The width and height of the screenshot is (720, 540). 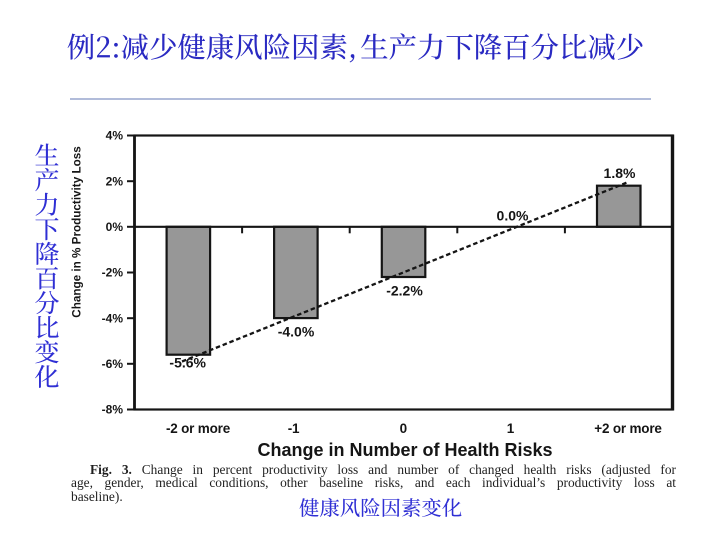 What do you see at coordinates (187, 363) in the screenshot?
I see `svg-text: -5.6%` at bounding box center [187, 363].